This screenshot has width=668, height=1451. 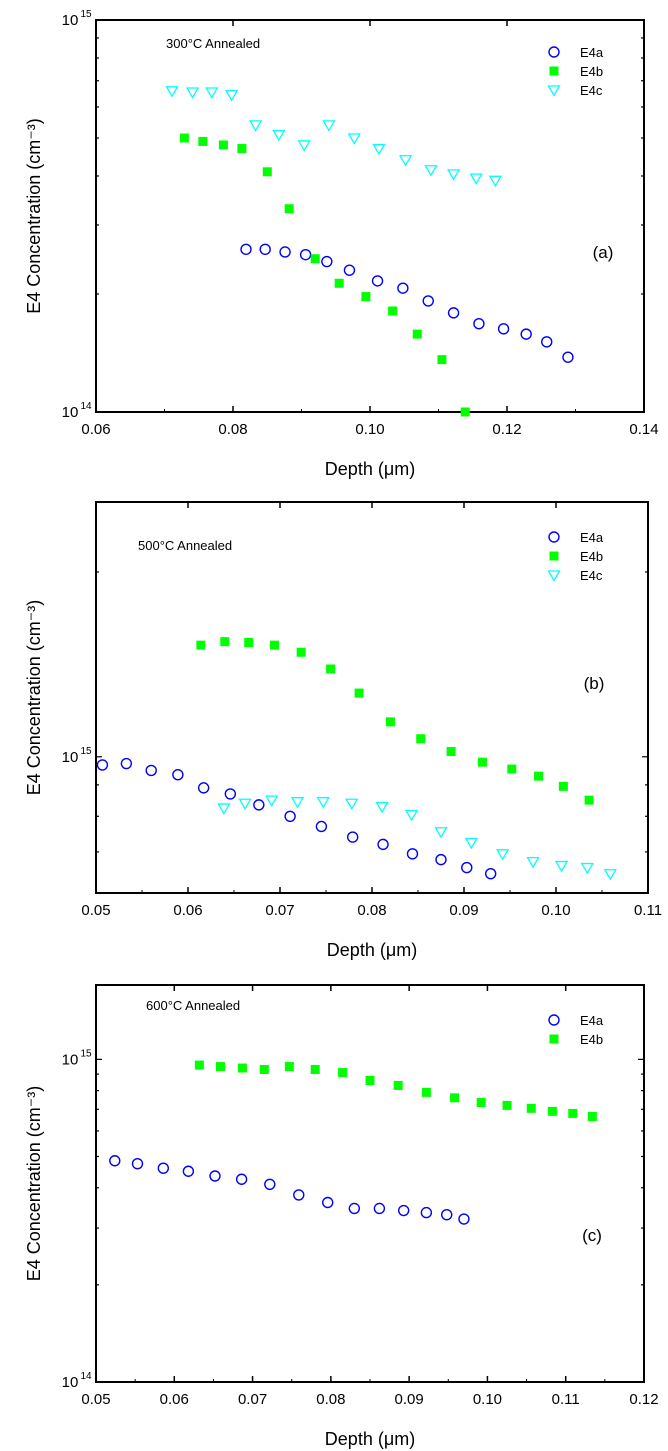 What do you see at coordinates (603, 252) in the screenshot?
I see `panel-label: (a)` at bounding box center [603, 252].